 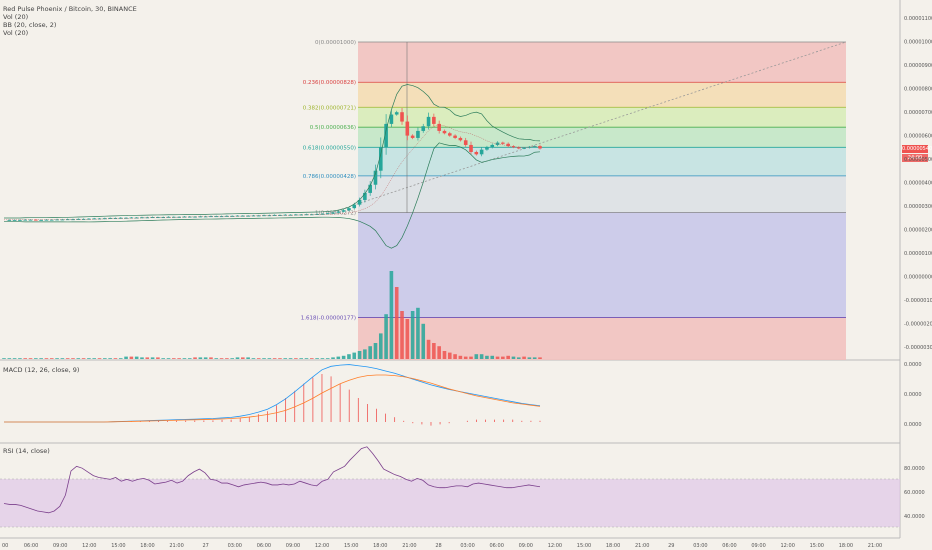 What do you see at coordinates (918, 90) in the screenshot?
I see `price-axis-tick: 0.00000800` at bounding box center [918, 90].